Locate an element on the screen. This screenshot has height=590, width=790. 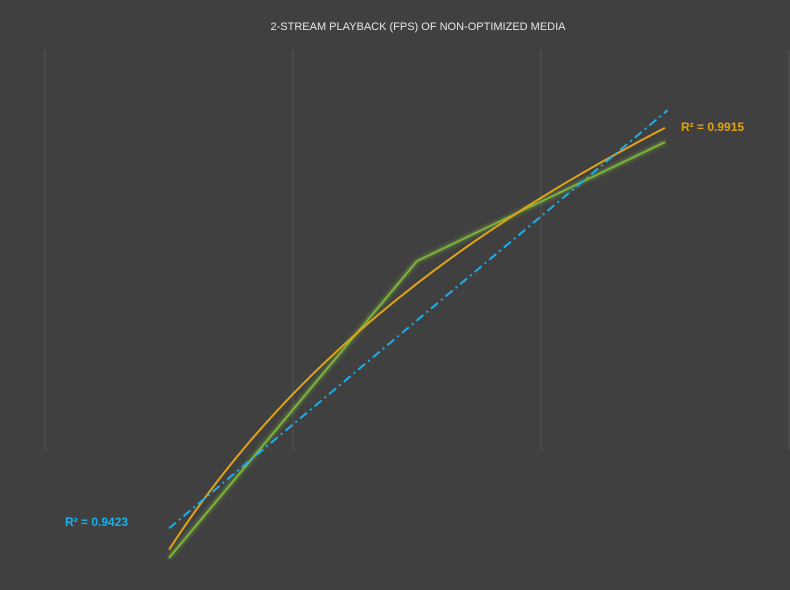
trendline-label: R² = 0.9915 is located at coordinates (712, 127).